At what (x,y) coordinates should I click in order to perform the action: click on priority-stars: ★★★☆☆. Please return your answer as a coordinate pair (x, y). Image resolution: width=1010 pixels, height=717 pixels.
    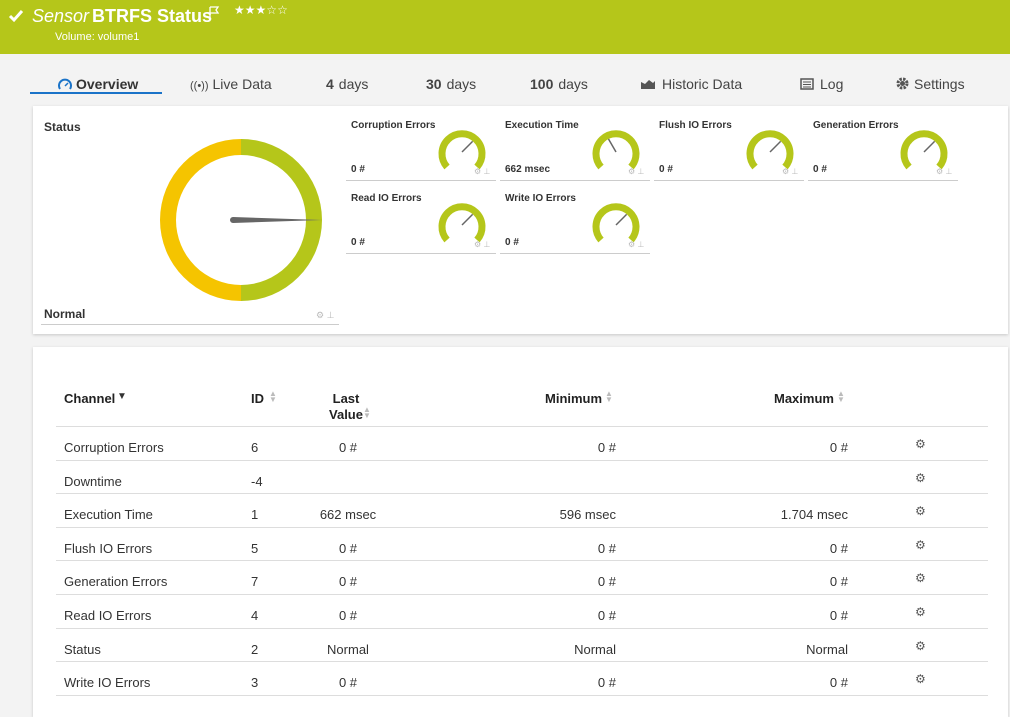
    Looking at the image, I should click on (261, 10).